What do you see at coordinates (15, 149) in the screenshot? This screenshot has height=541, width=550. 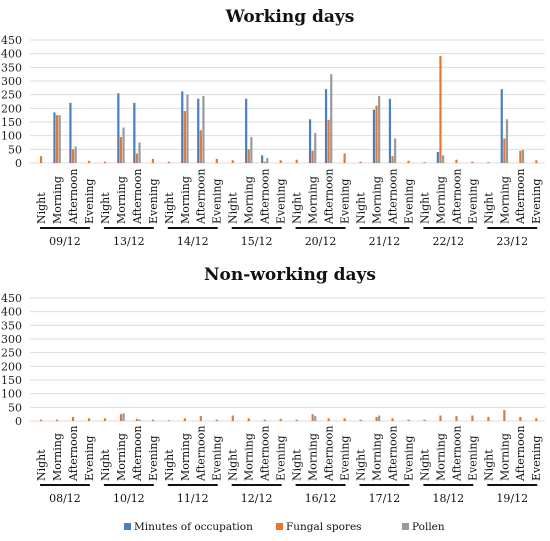 I see `y-tick-label: 50` at bounding box center [15, 149].